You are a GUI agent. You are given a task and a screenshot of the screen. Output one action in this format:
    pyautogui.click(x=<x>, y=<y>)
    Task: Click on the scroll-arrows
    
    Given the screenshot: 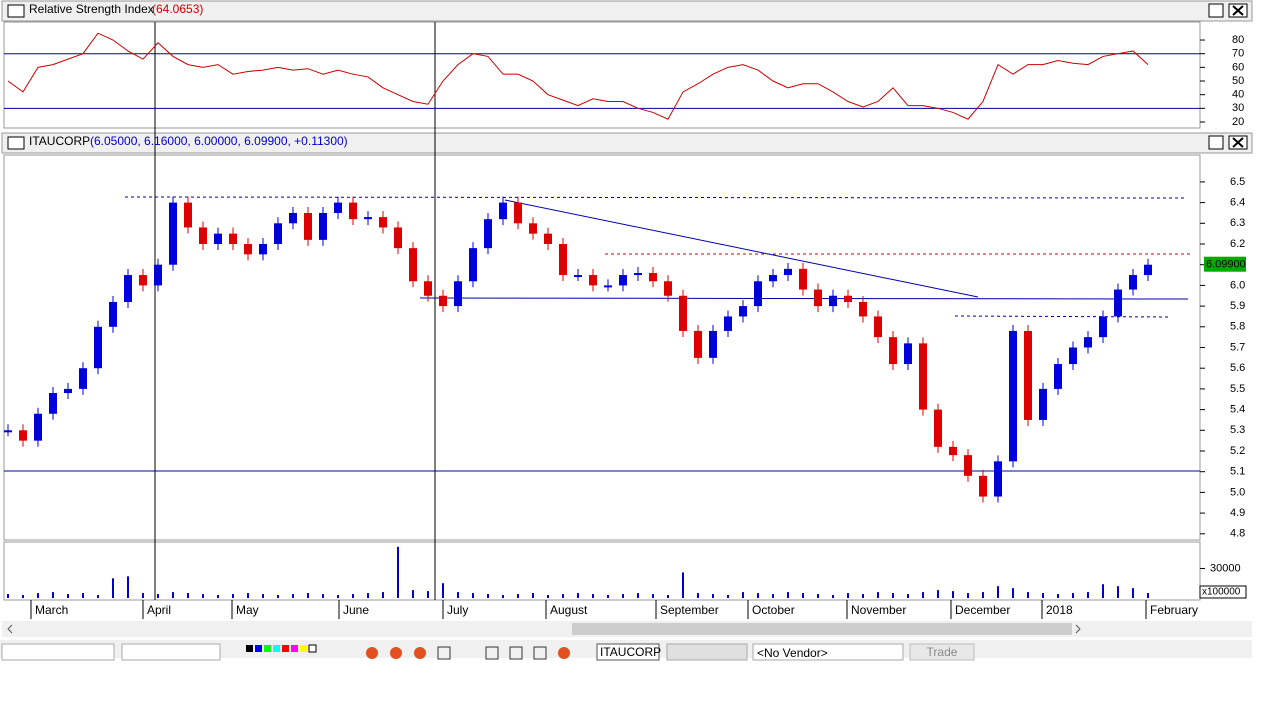 What is the action you would take?
    pyautogui.click(x=544, y=629)
    